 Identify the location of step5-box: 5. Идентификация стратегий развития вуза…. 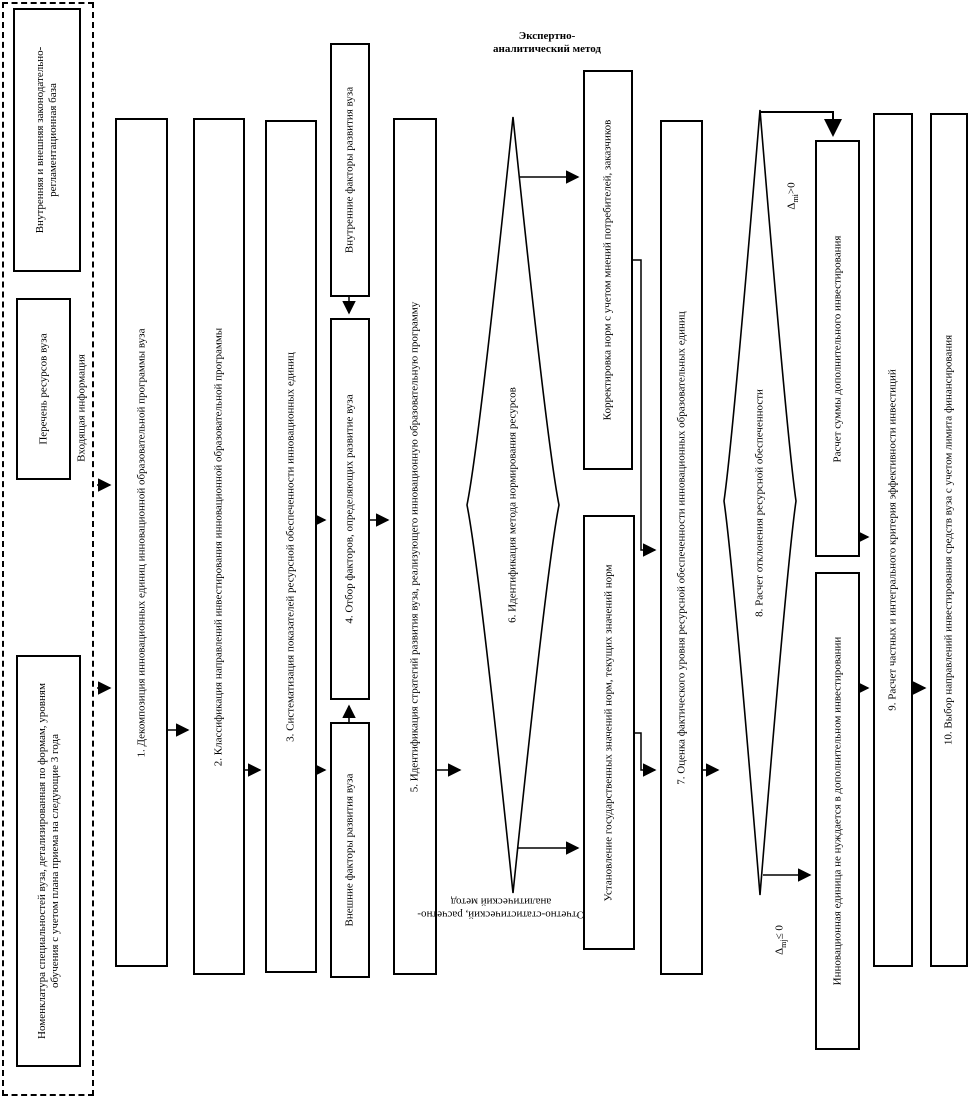
(415, 546).